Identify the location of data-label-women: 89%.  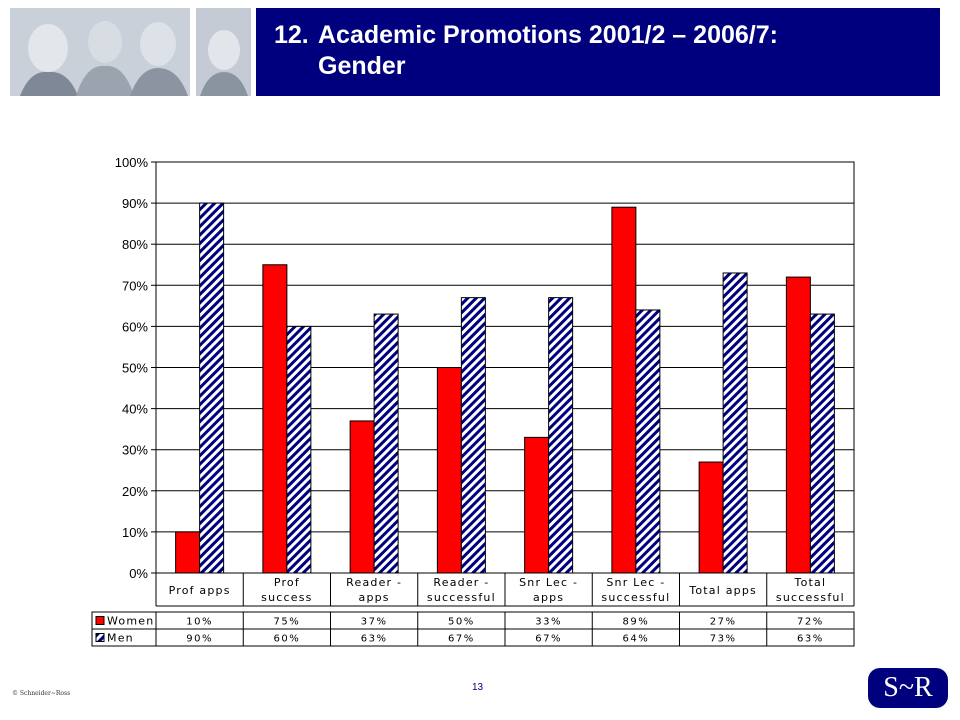
(636, 622).